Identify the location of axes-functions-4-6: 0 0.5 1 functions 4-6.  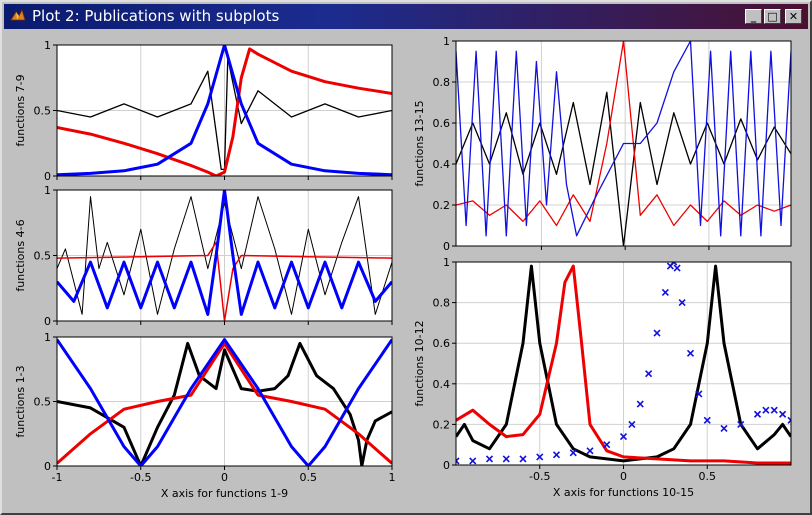
(203, 256).